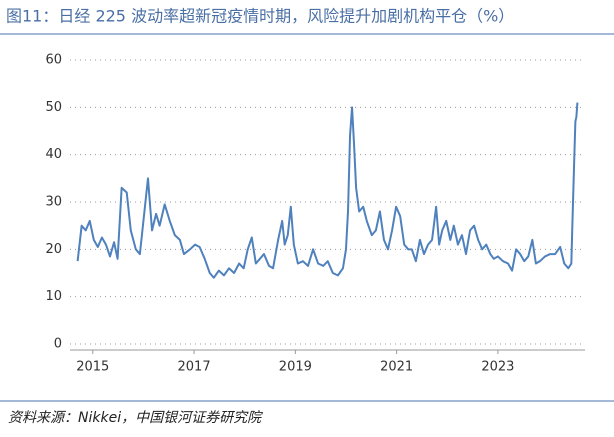 This screenshot has width=614, height=437. What do you see at coordinates (53, 249) in the screenshot?
I see `y-tick-label: 20` at bounding box center [53, 249].